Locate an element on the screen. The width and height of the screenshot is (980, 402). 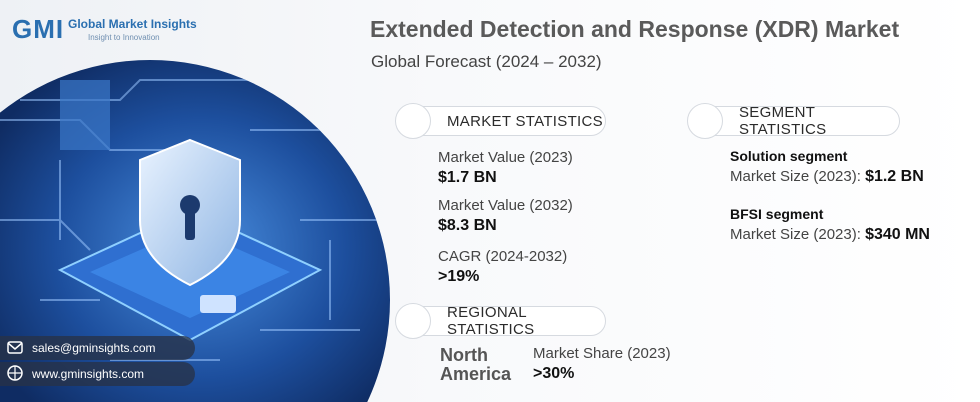
segment-value: $1.2 BN is located at coordinates (894, 176).